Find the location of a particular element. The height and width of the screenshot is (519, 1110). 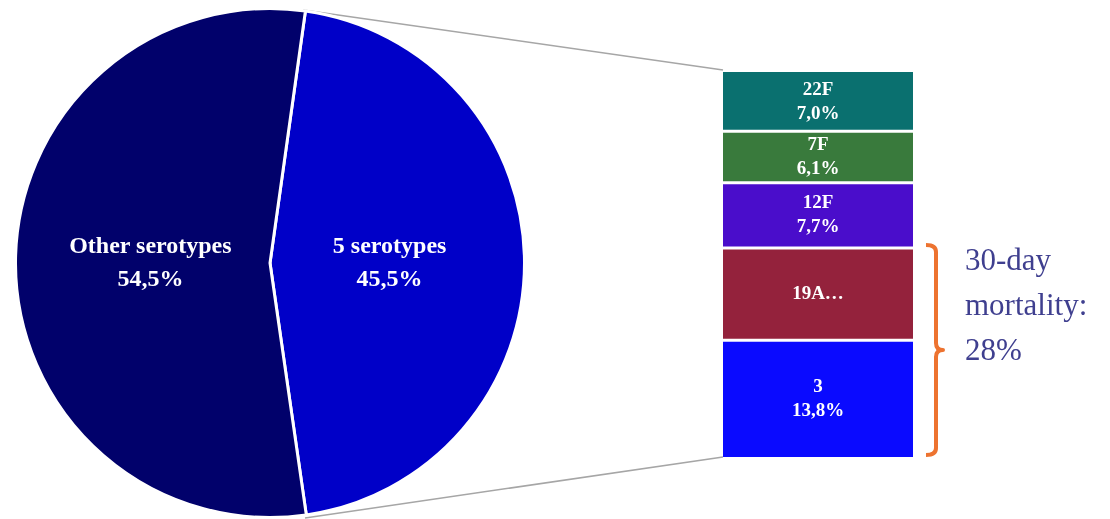

data-label: 7,0% is located at coordinates (818, 112).